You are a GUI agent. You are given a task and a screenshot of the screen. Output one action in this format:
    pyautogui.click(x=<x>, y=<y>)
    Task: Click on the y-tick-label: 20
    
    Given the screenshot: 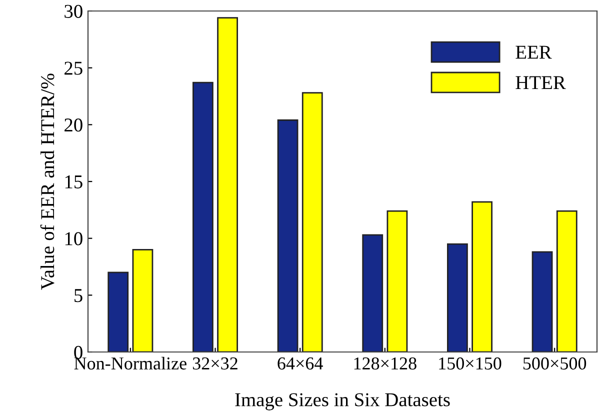 What is the action you would take?
    pyautogui.click(x=73, y=125)
    